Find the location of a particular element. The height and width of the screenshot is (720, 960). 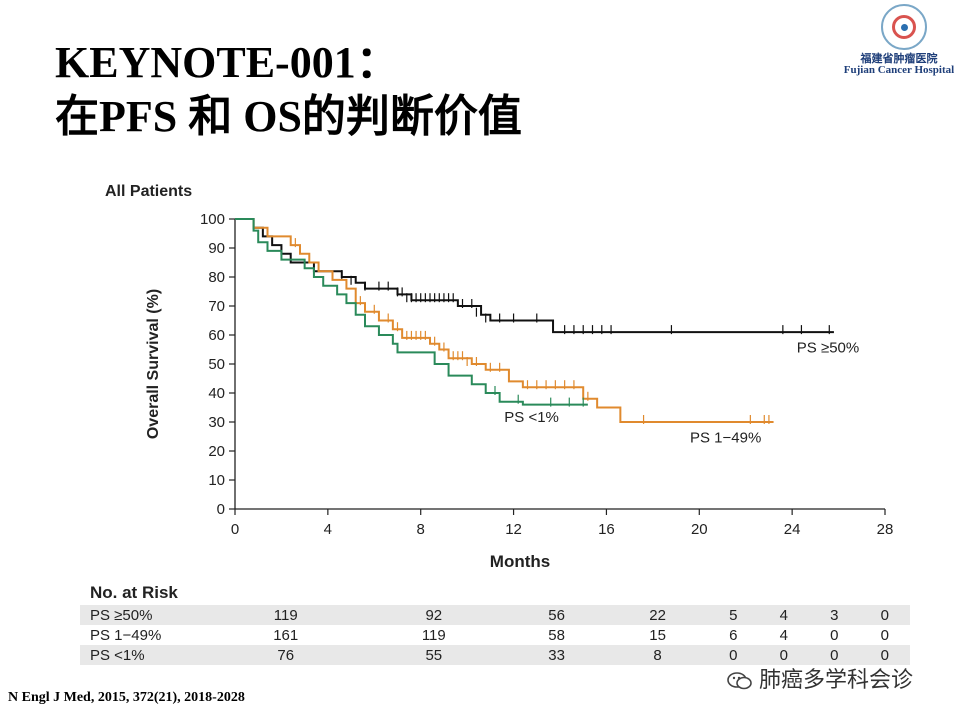

y-tick-label: 10 is located at coordinates (216, 480).